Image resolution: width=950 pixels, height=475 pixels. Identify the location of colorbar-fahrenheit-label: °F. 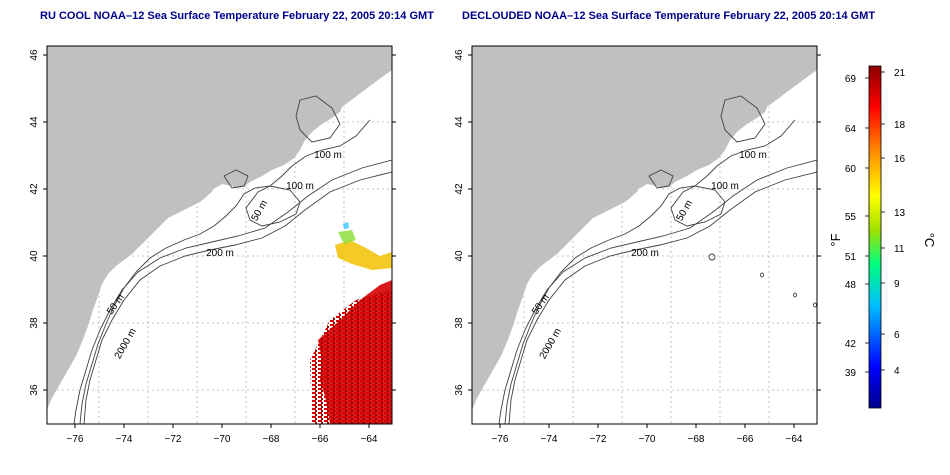
(835, 239).